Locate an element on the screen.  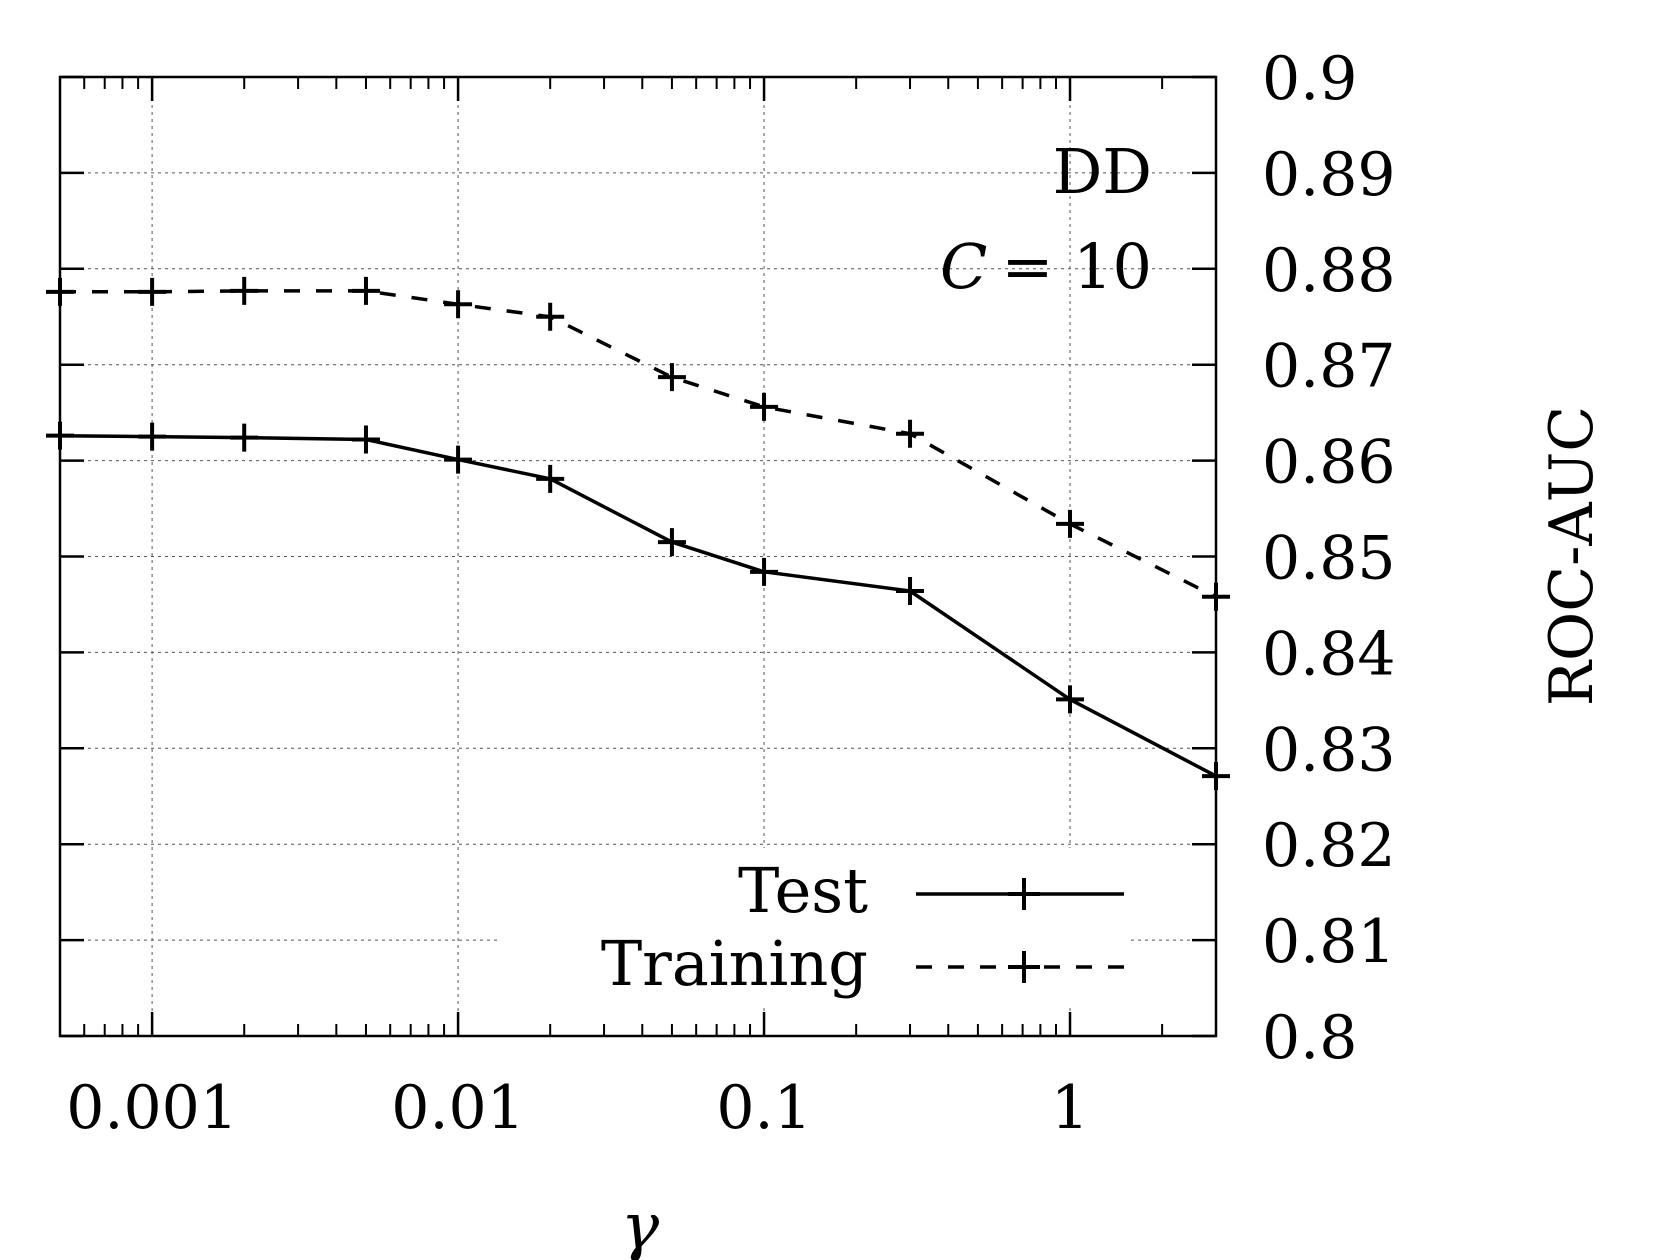
y-tick-label: 0.83 is located at coordinates (1329, 750).